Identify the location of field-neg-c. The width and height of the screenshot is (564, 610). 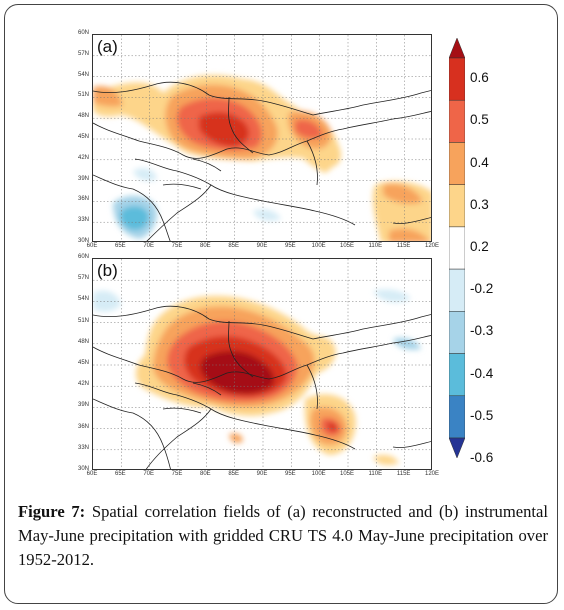
(145, 174).